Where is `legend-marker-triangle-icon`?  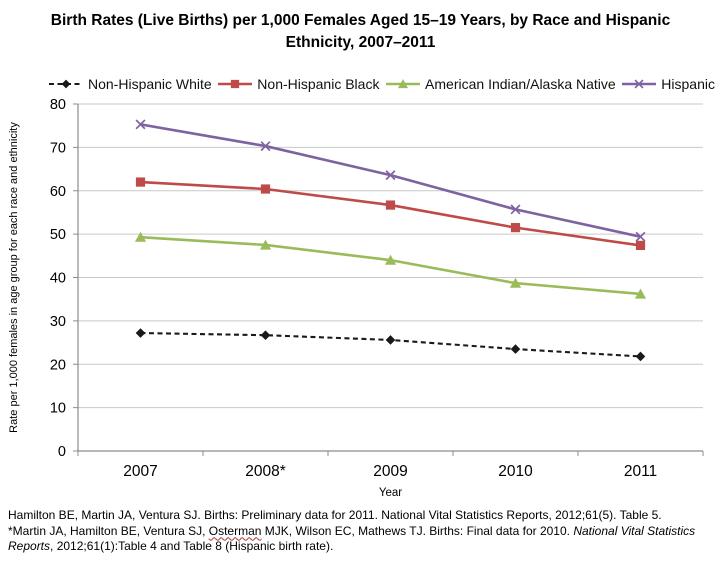
legend-marker-triangle-icon is located at coordinates (403, 84).